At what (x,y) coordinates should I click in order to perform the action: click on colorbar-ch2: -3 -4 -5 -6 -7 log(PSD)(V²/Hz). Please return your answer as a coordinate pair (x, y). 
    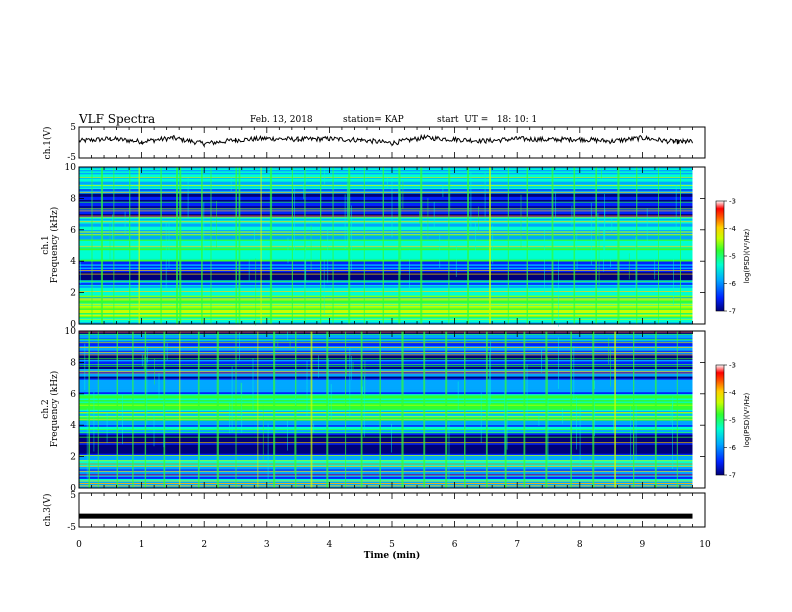
    Looking at the image, I should click on (733, 421).